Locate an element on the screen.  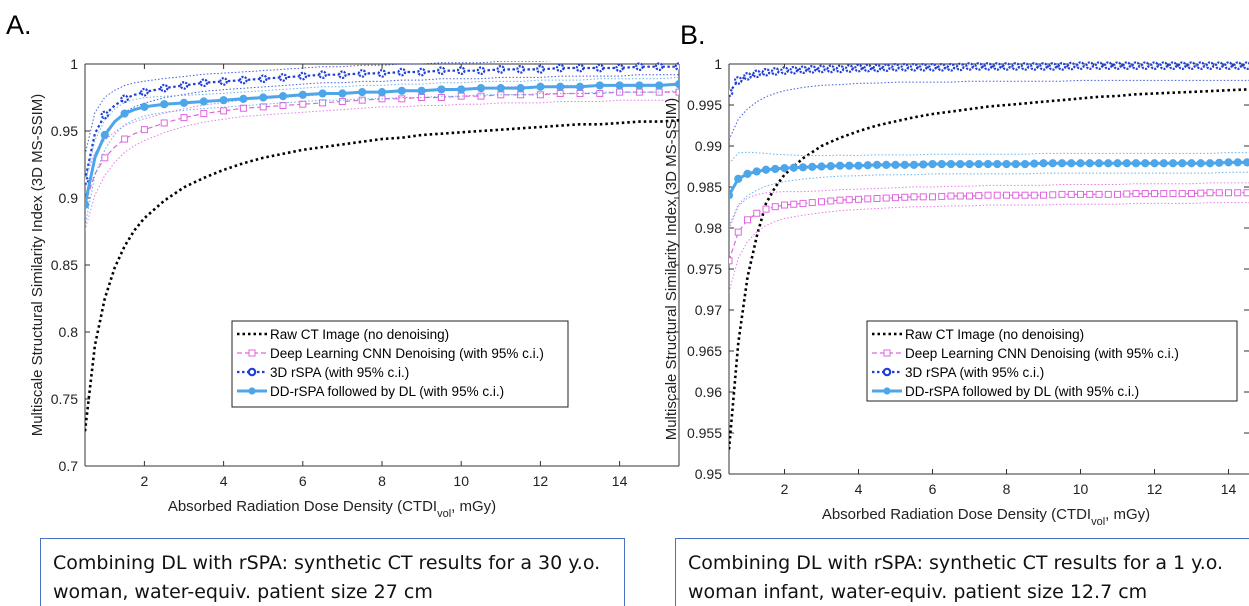
ci-lower-line is located at coordinates (382, 140).